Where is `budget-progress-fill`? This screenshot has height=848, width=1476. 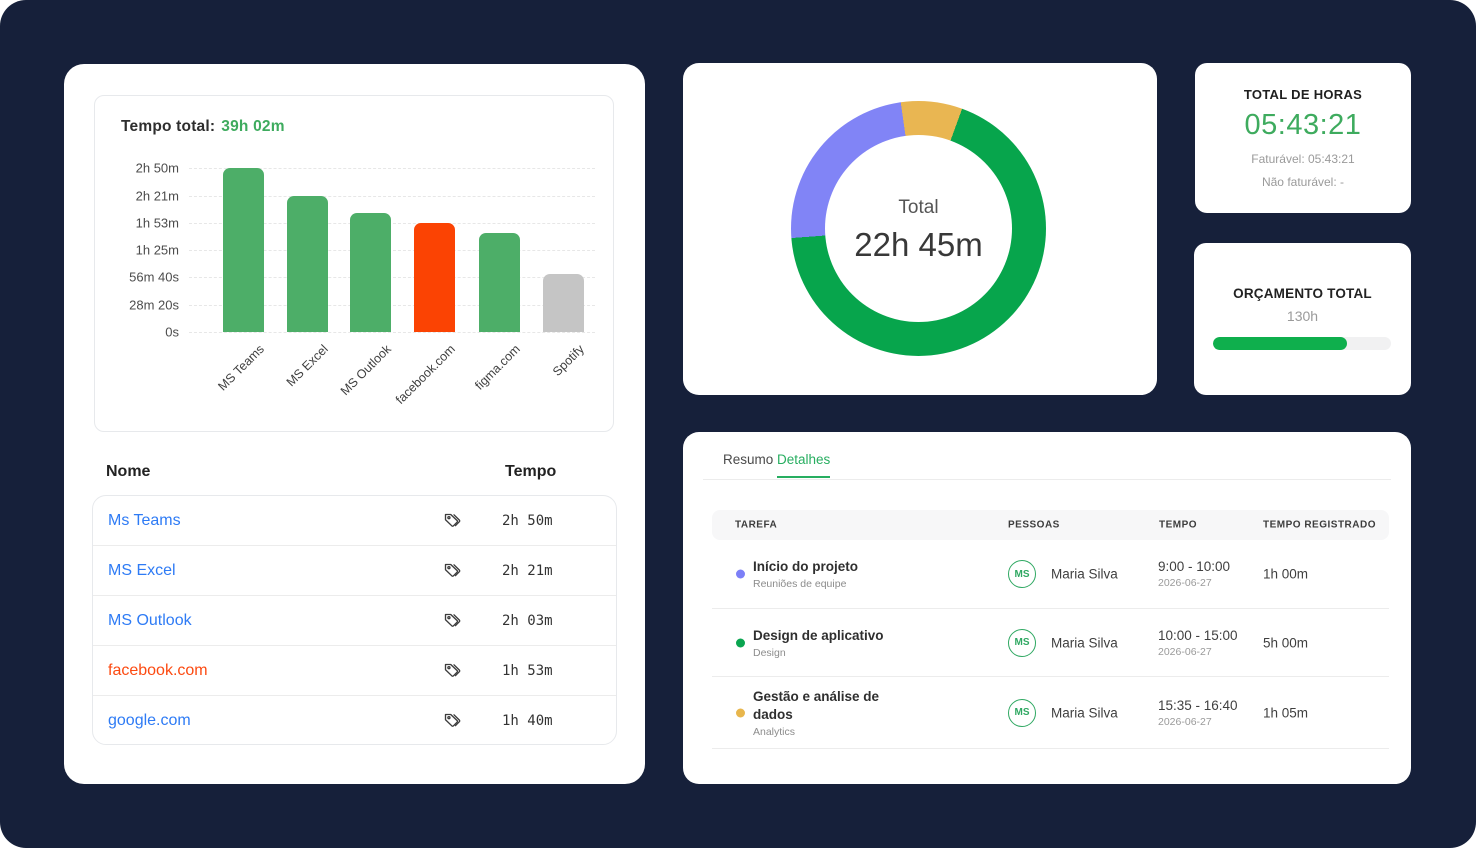
budget-progress-fill is located at coordinates (1280, 343).